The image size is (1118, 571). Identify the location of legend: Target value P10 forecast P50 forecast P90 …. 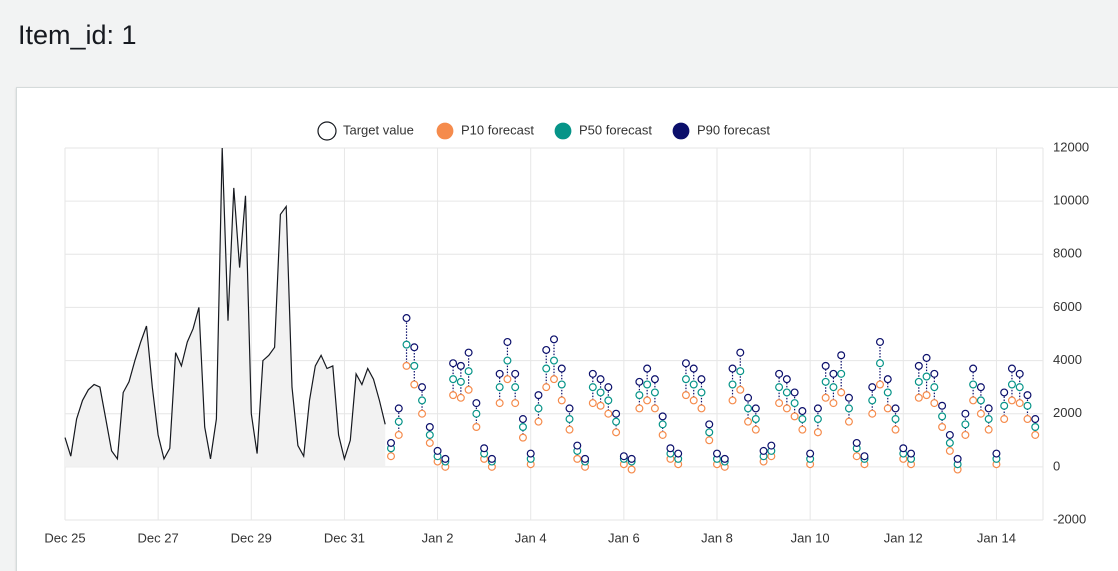
(543, 131).